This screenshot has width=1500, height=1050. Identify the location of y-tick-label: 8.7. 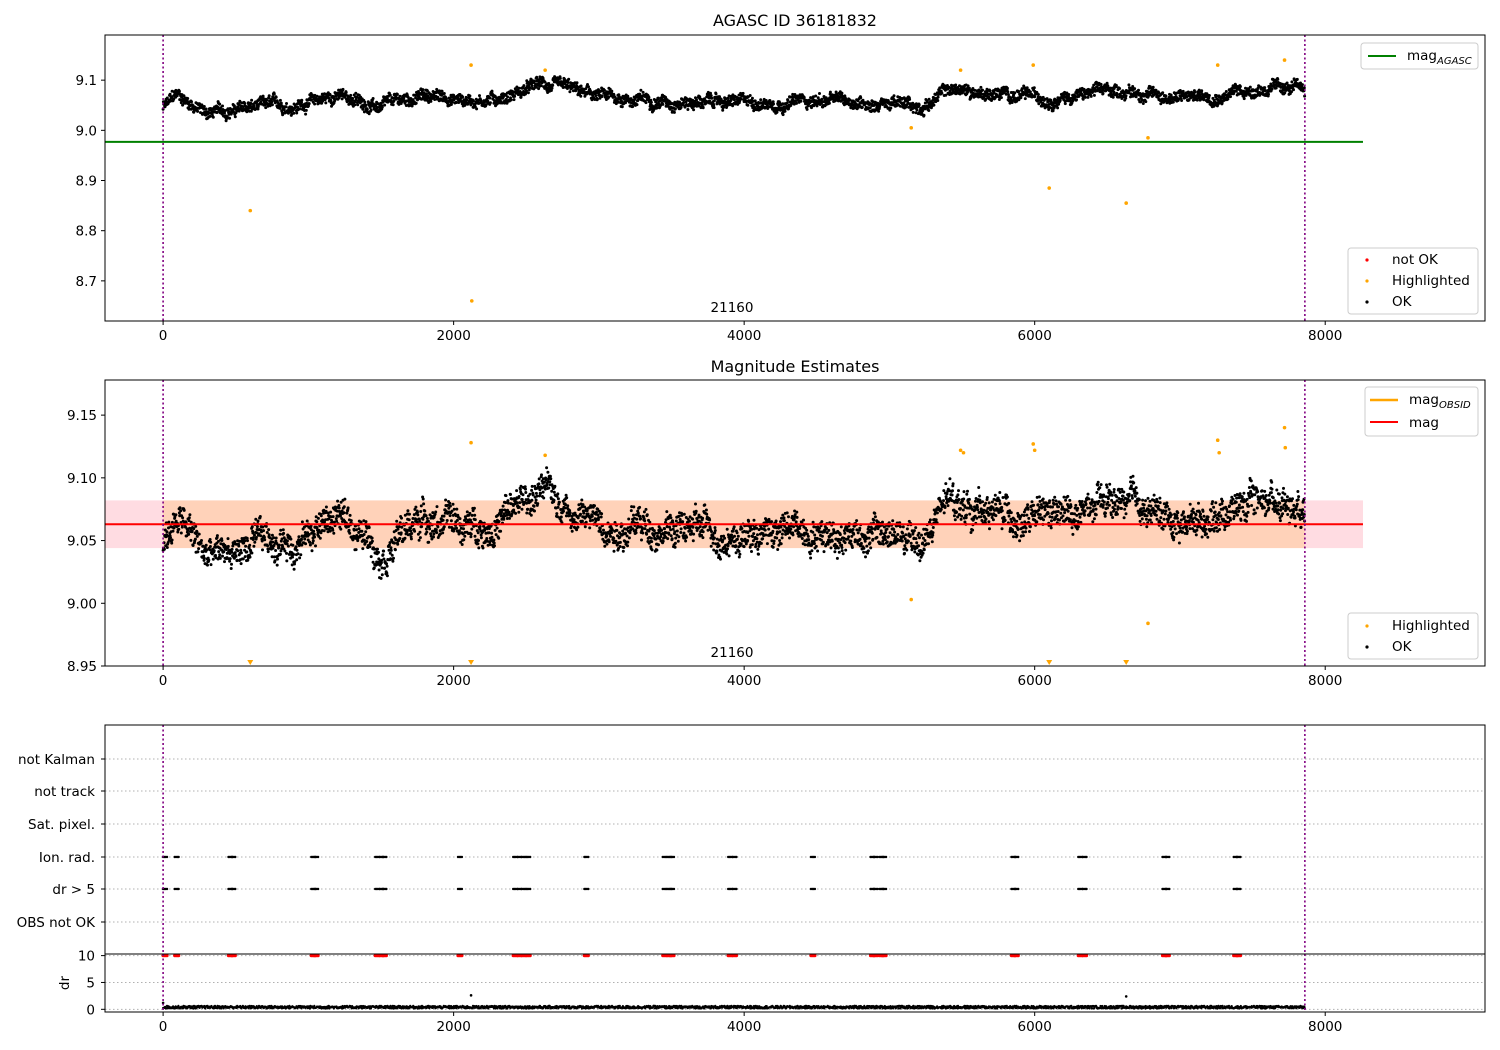
(86, 282).